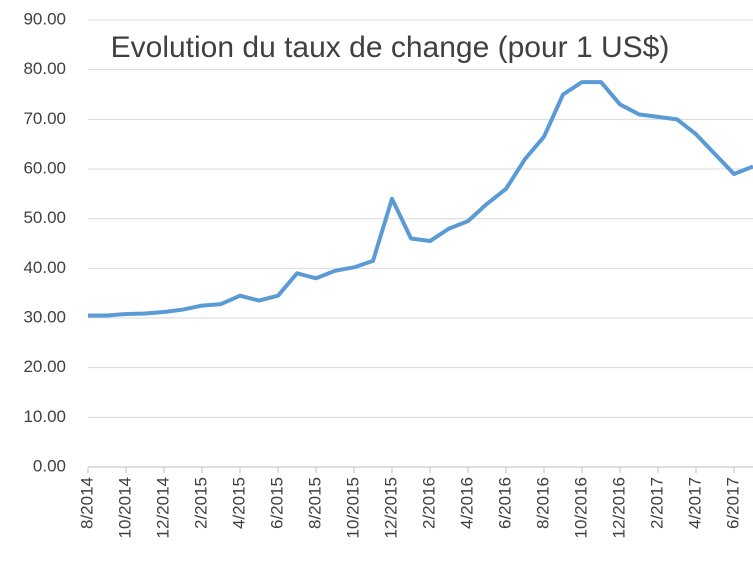 Image resolution: width=753 pixels, height=563 pixels. I want to click on x-tick-label: 10/2014, so click(124, 507).